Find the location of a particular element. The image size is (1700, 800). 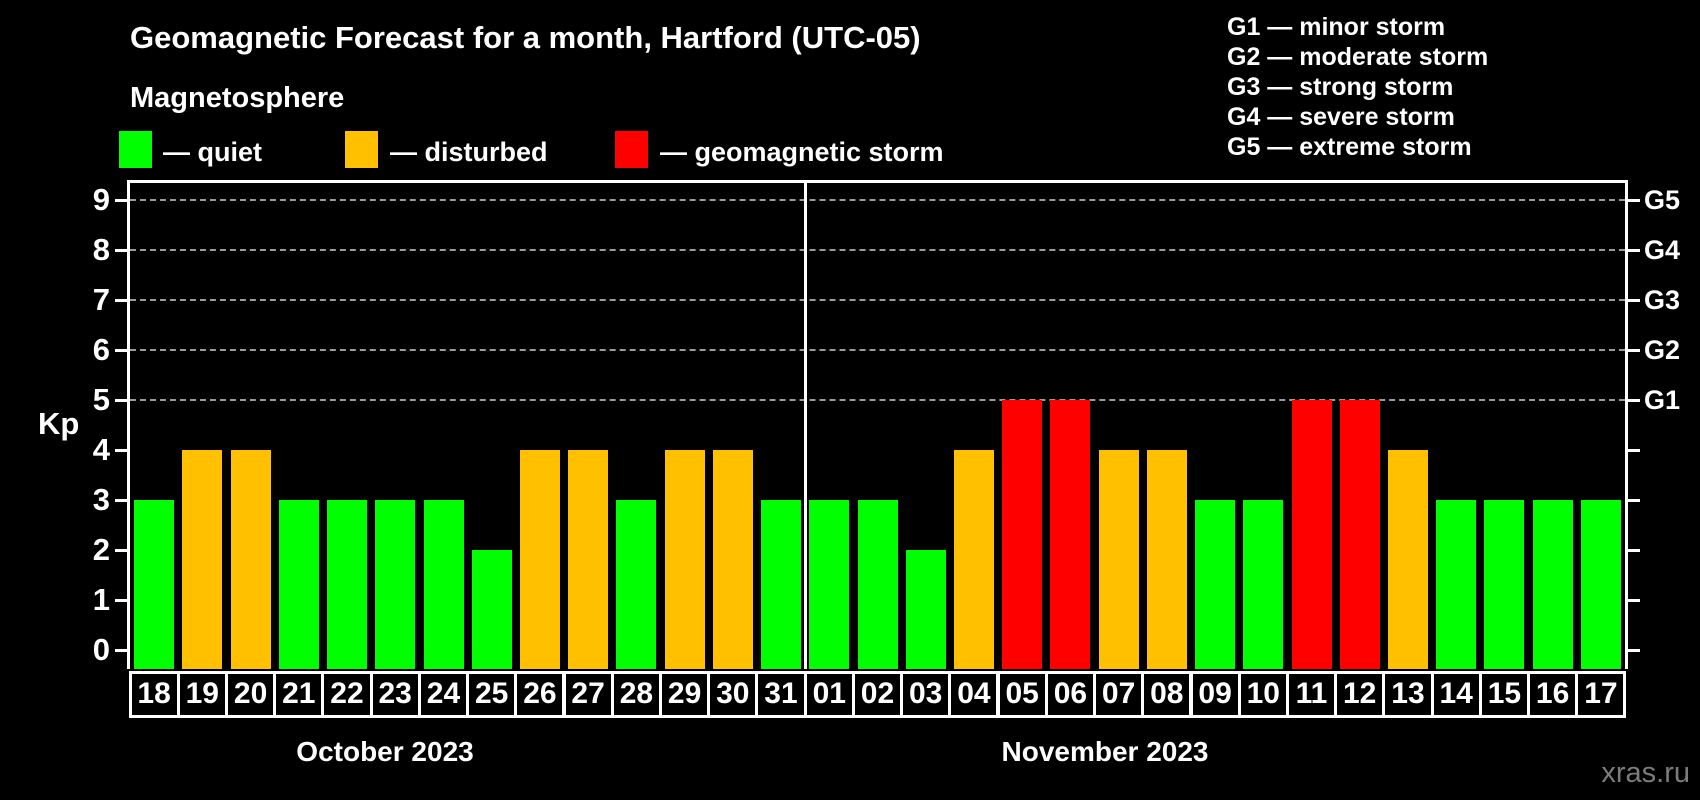

right-axis-label-g4: G4 is located at coordinates (1662, 250).